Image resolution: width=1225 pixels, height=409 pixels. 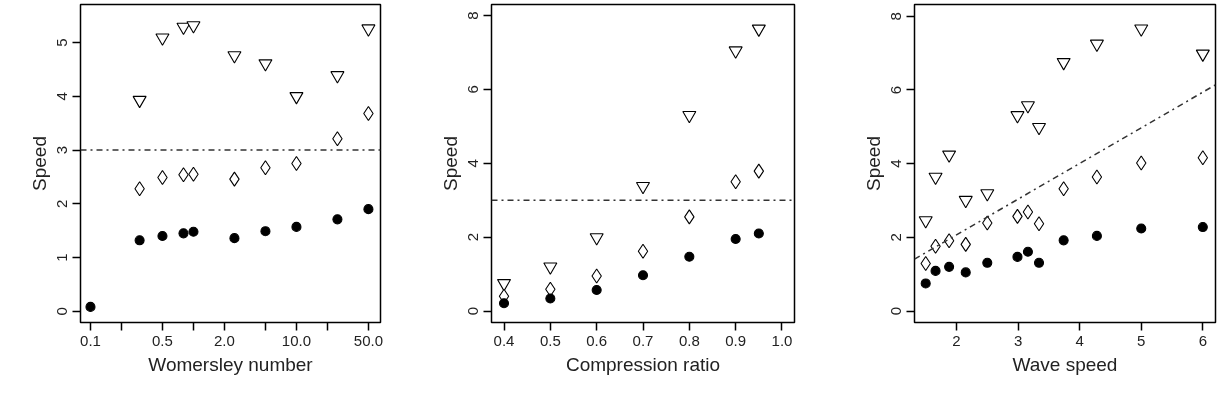 What do you see at coordinates (643, 340) in the screenshot?
I see `x-tick-label: 0.7` at bounding box center [643, 340].